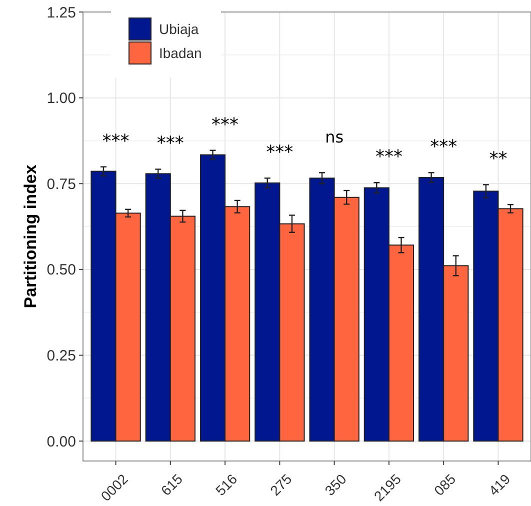  I want to click on x-tick-label: 516, so click(226, 484).